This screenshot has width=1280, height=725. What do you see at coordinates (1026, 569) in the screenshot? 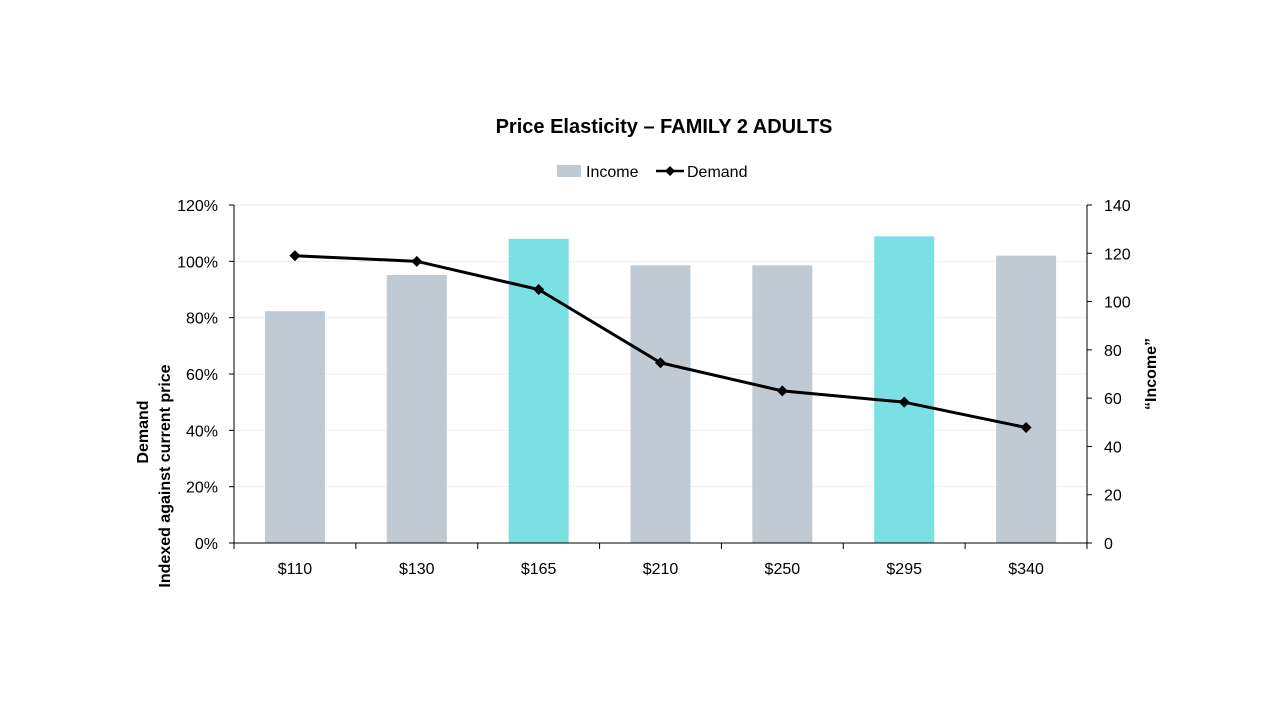
I see `x-tick-label: $340` at bounding box center [1026, 569].